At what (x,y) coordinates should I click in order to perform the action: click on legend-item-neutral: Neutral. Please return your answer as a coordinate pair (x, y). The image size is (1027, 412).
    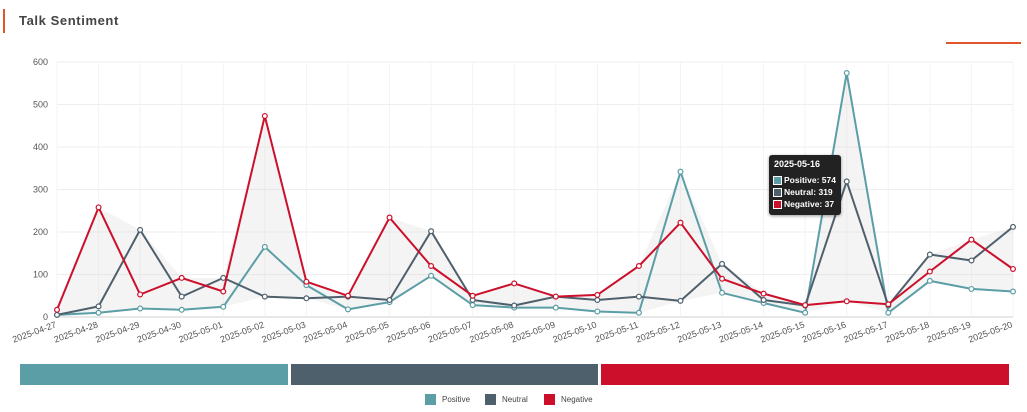
    Looking at the image, I should click on (506, 399).